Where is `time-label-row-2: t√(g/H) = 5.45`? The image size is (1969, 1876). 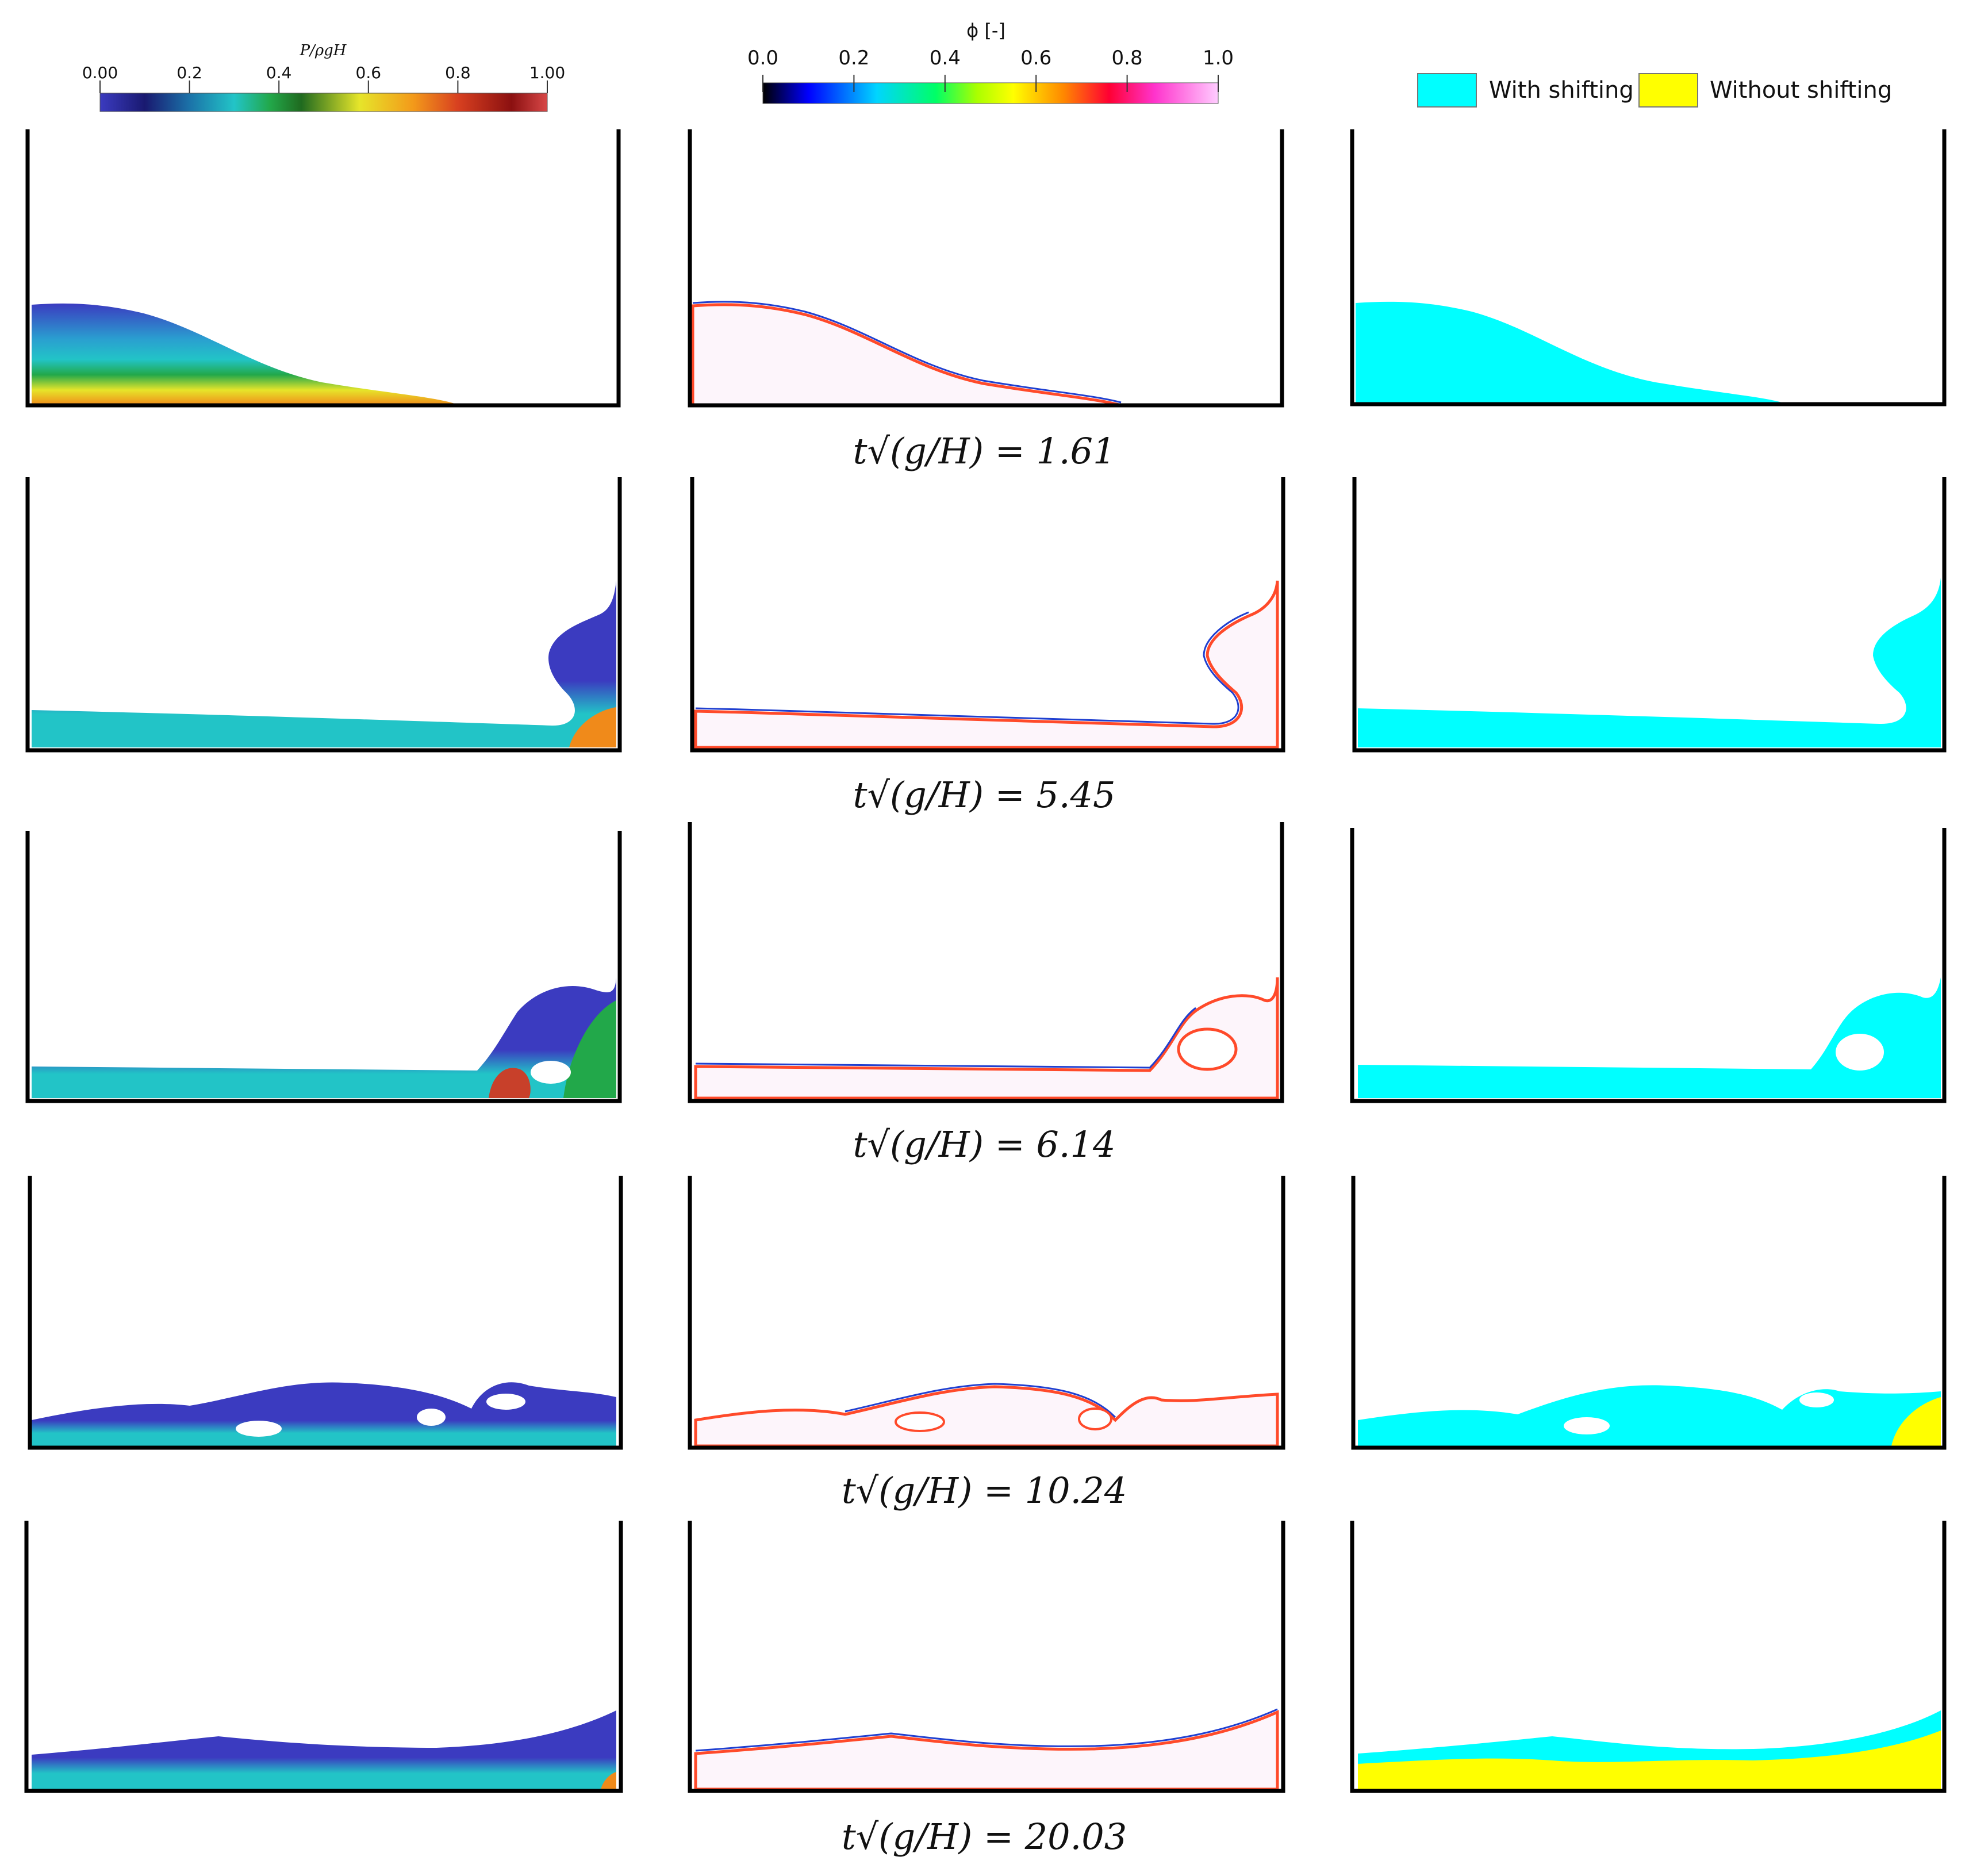 time-label-row-2: t√(g/H) = 5.45 is located at coordinates (984, 795).